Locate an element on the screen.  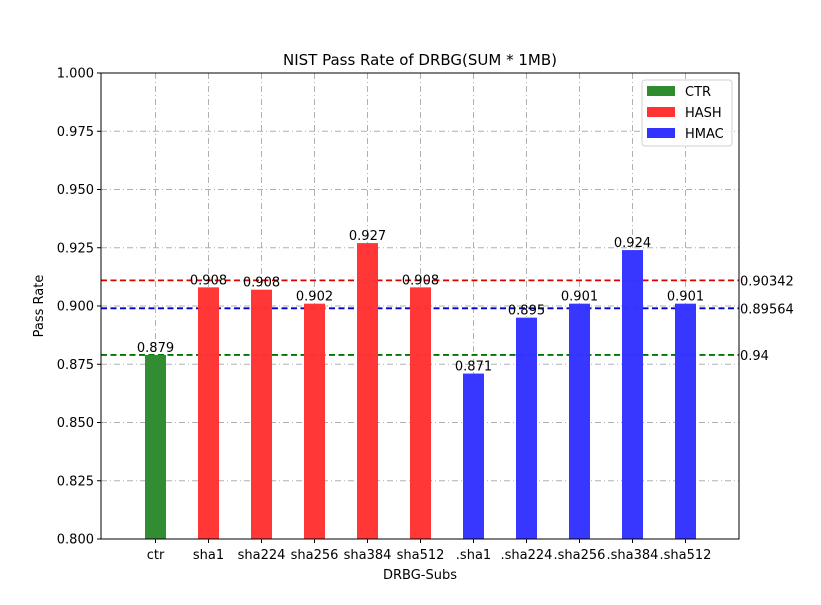
legend-label-ctr: CTR is located at coordinates (698, 92).